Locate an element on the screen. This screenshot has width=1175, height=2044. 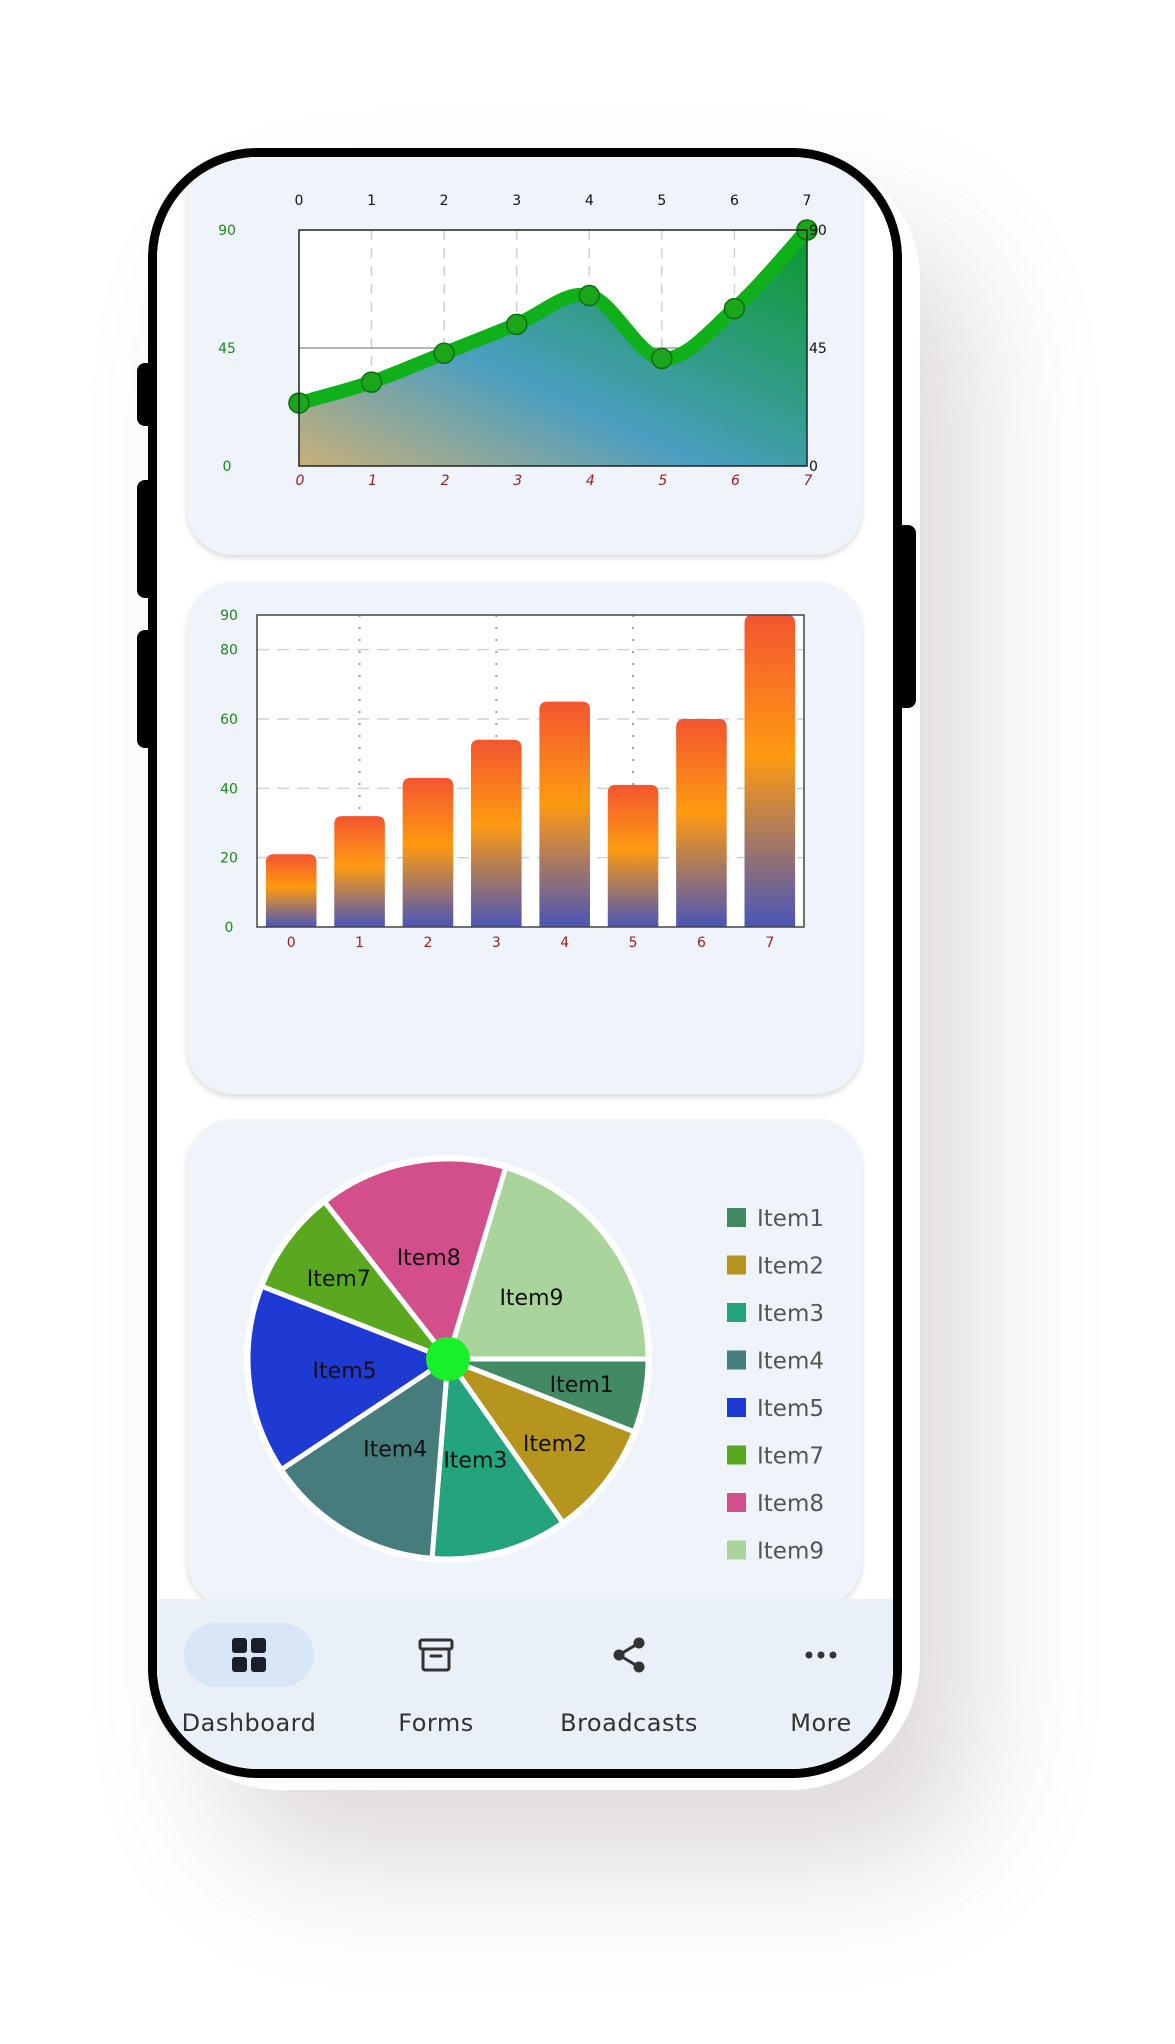
area-plot-frame is located at coordinates (553, 348).